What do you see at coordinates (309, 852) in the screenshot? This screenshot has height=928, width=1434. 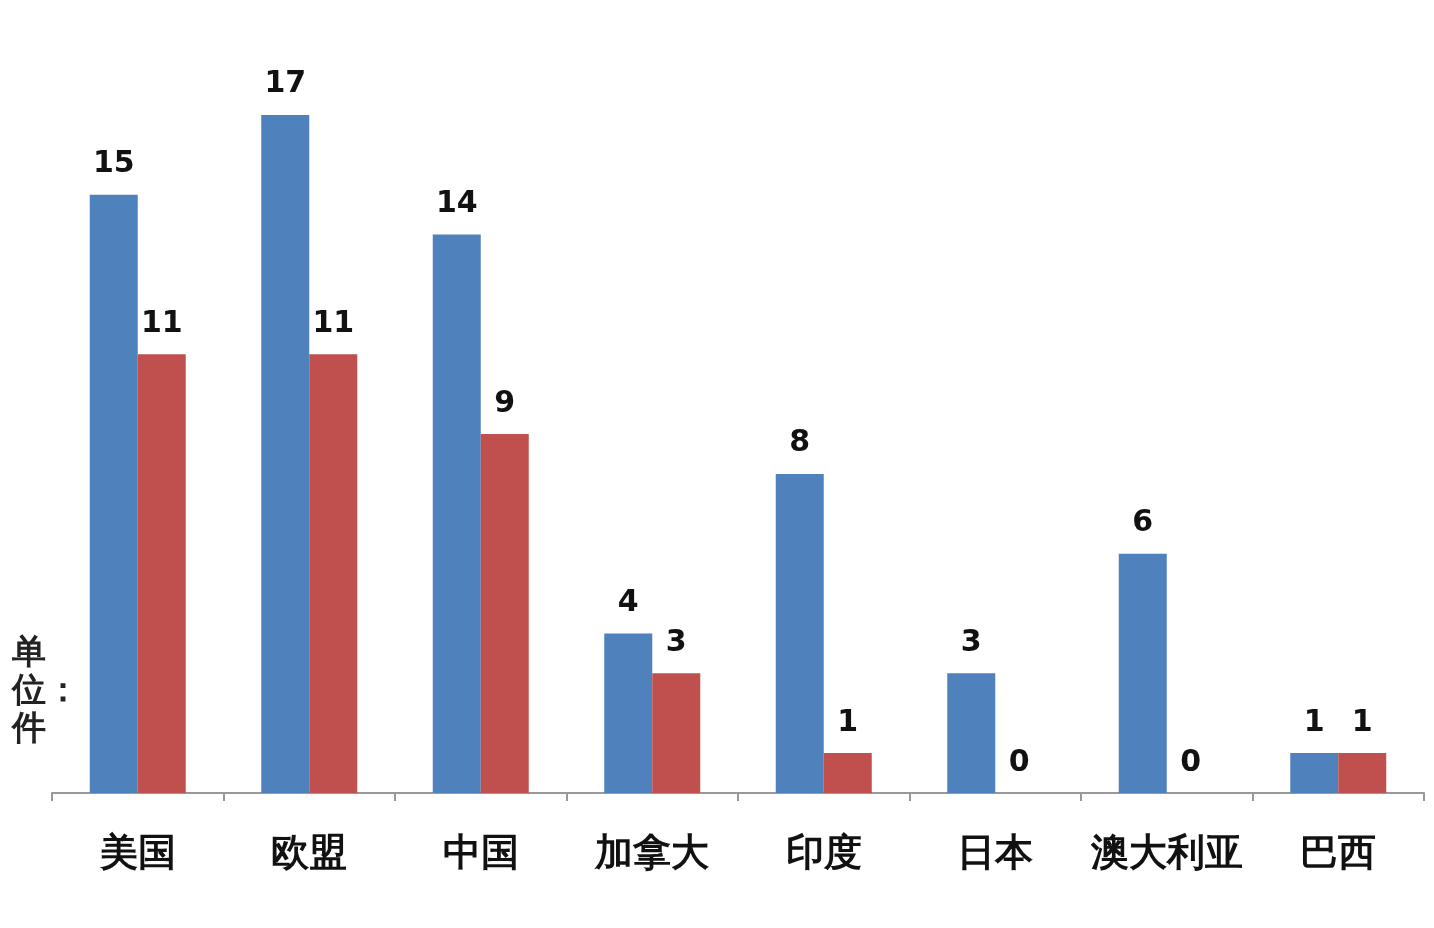 I see `x-tick-label: 欧盟` at bounding box center [309, 852].